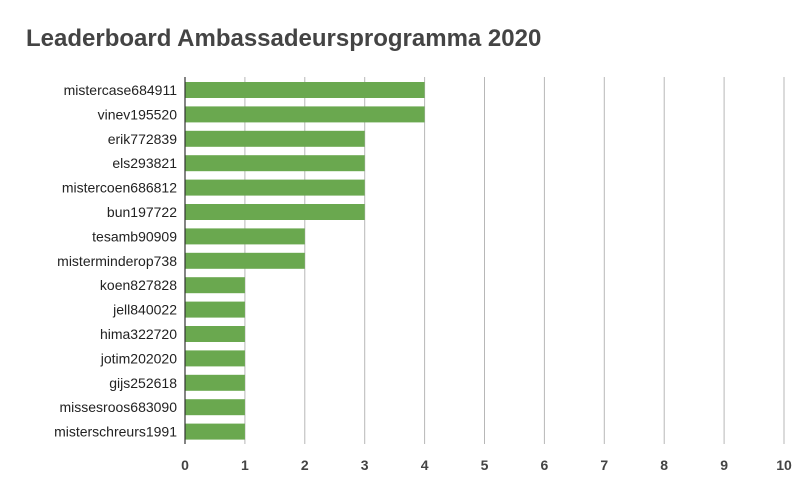 The image size is (809, 500). Describe the element at coordinates (138, 114) in the screenshot. I see `category-label: vinev195520` at that location.